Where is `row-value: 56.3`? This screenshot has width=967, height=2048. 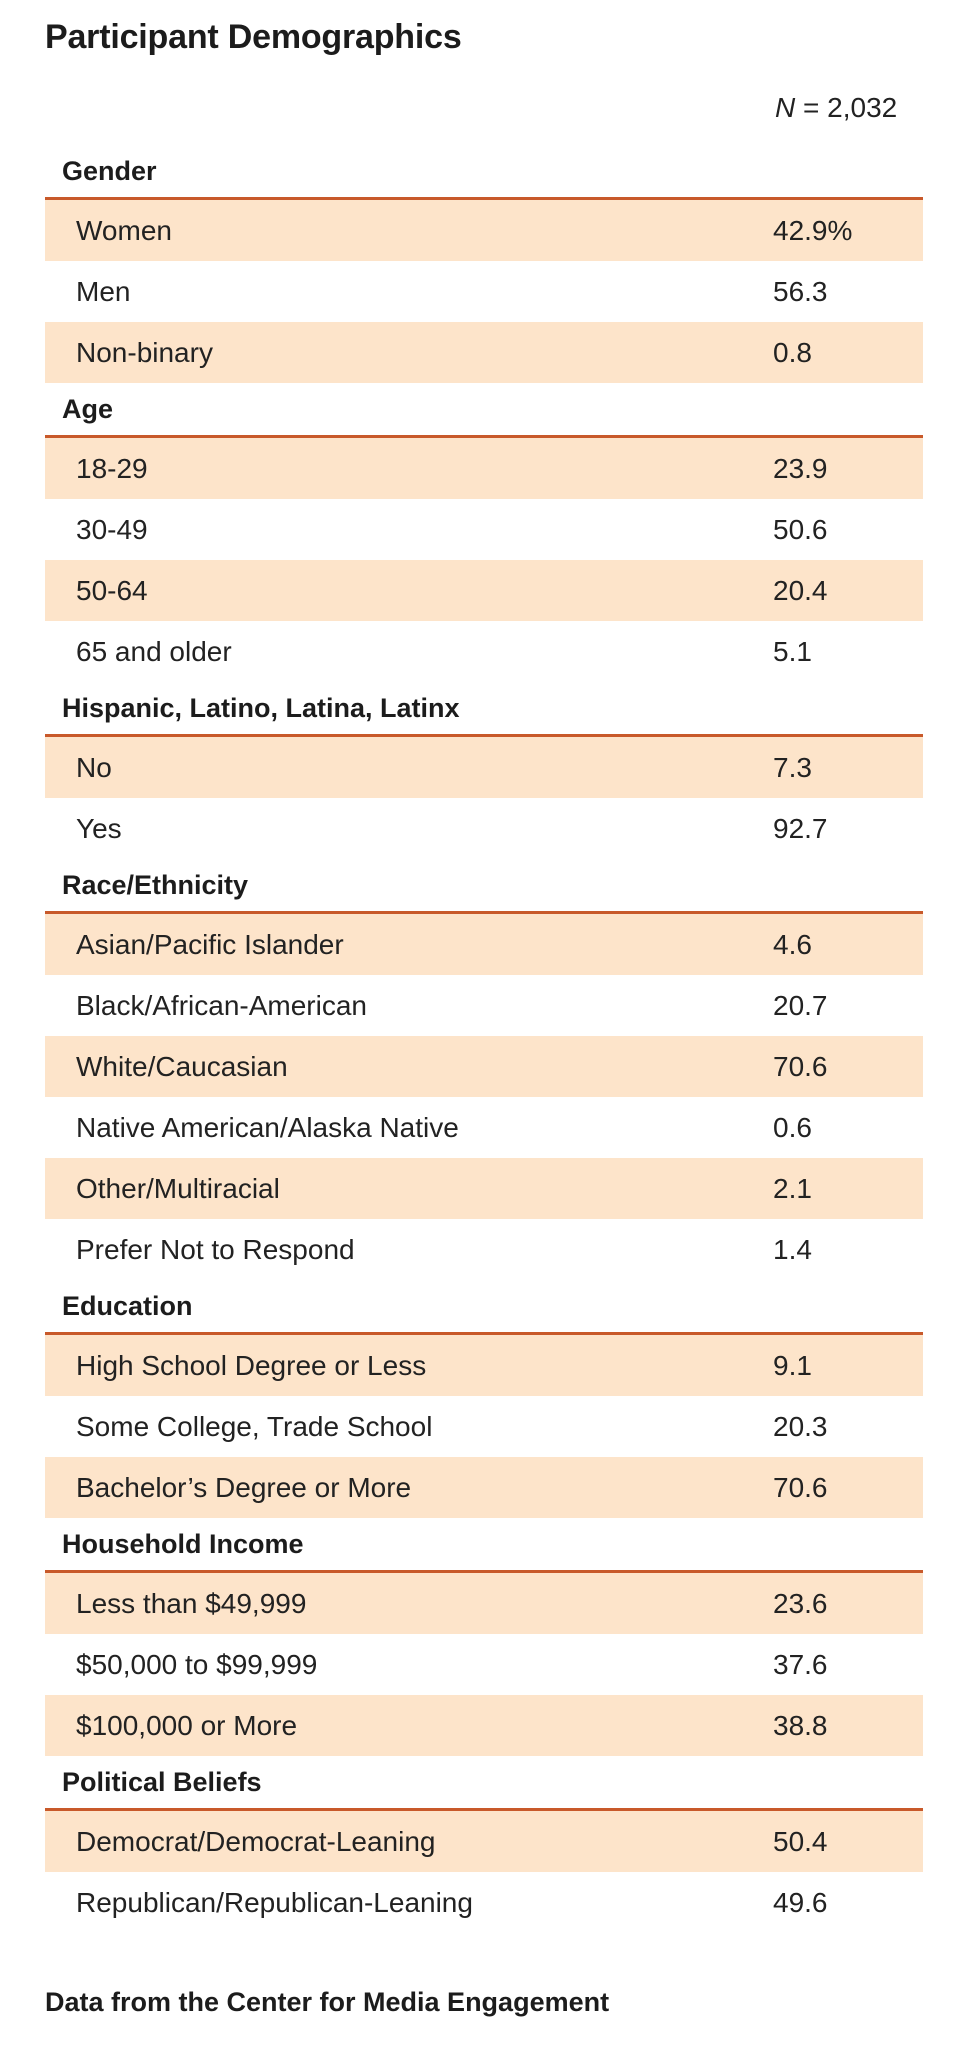
row-value: 56.3 is located at coordinates (800, 291).